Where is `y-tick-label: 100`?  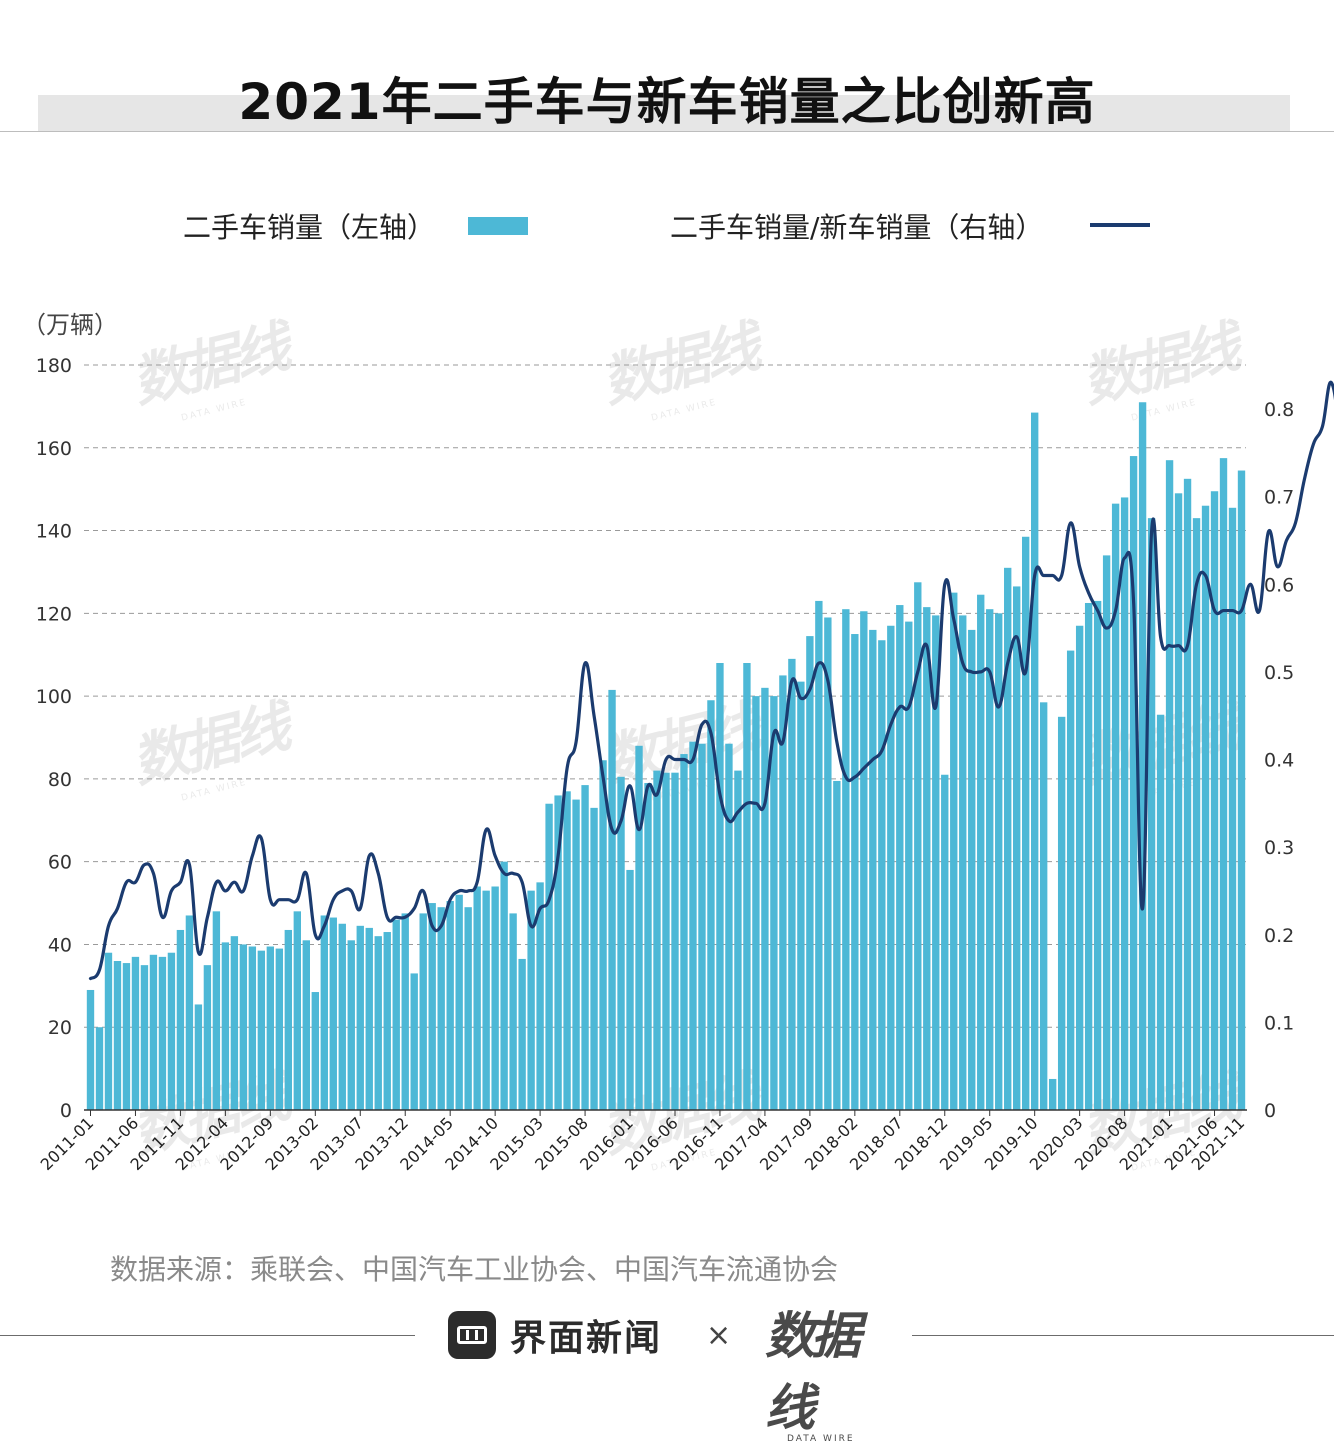 y-tick-label: 100 is located at coordinates (54, 697).